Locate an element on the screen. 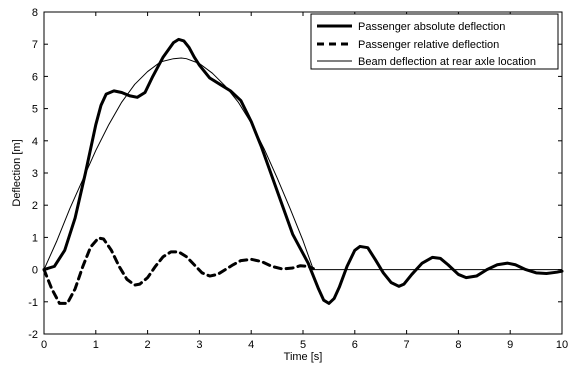 This screenshot has height=368, width=569. x-tick-label: 1 is located at coordinates (96, 345).